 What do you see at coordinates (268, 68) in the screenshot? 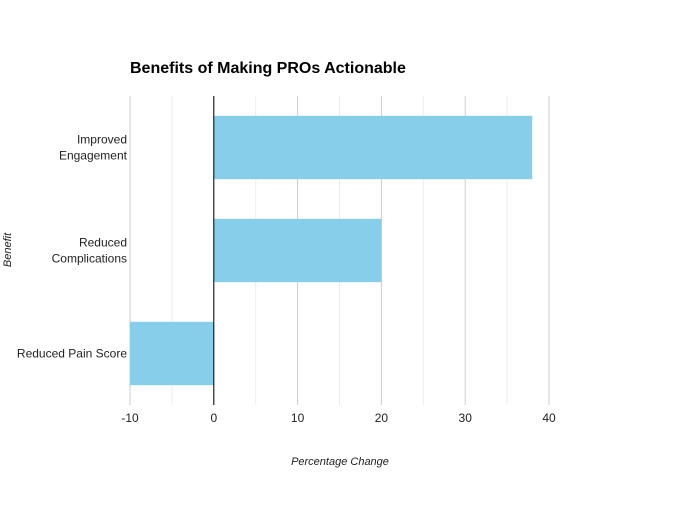
I see `chart-title: Benefits of Making PROs Actionable` at bounding box center [268, 68].